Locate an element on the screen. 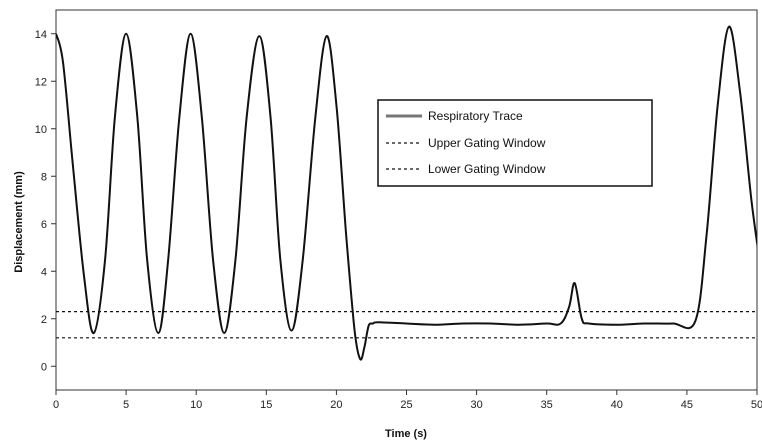  y-tick-label: 10 is located at coordinates (41, 130).